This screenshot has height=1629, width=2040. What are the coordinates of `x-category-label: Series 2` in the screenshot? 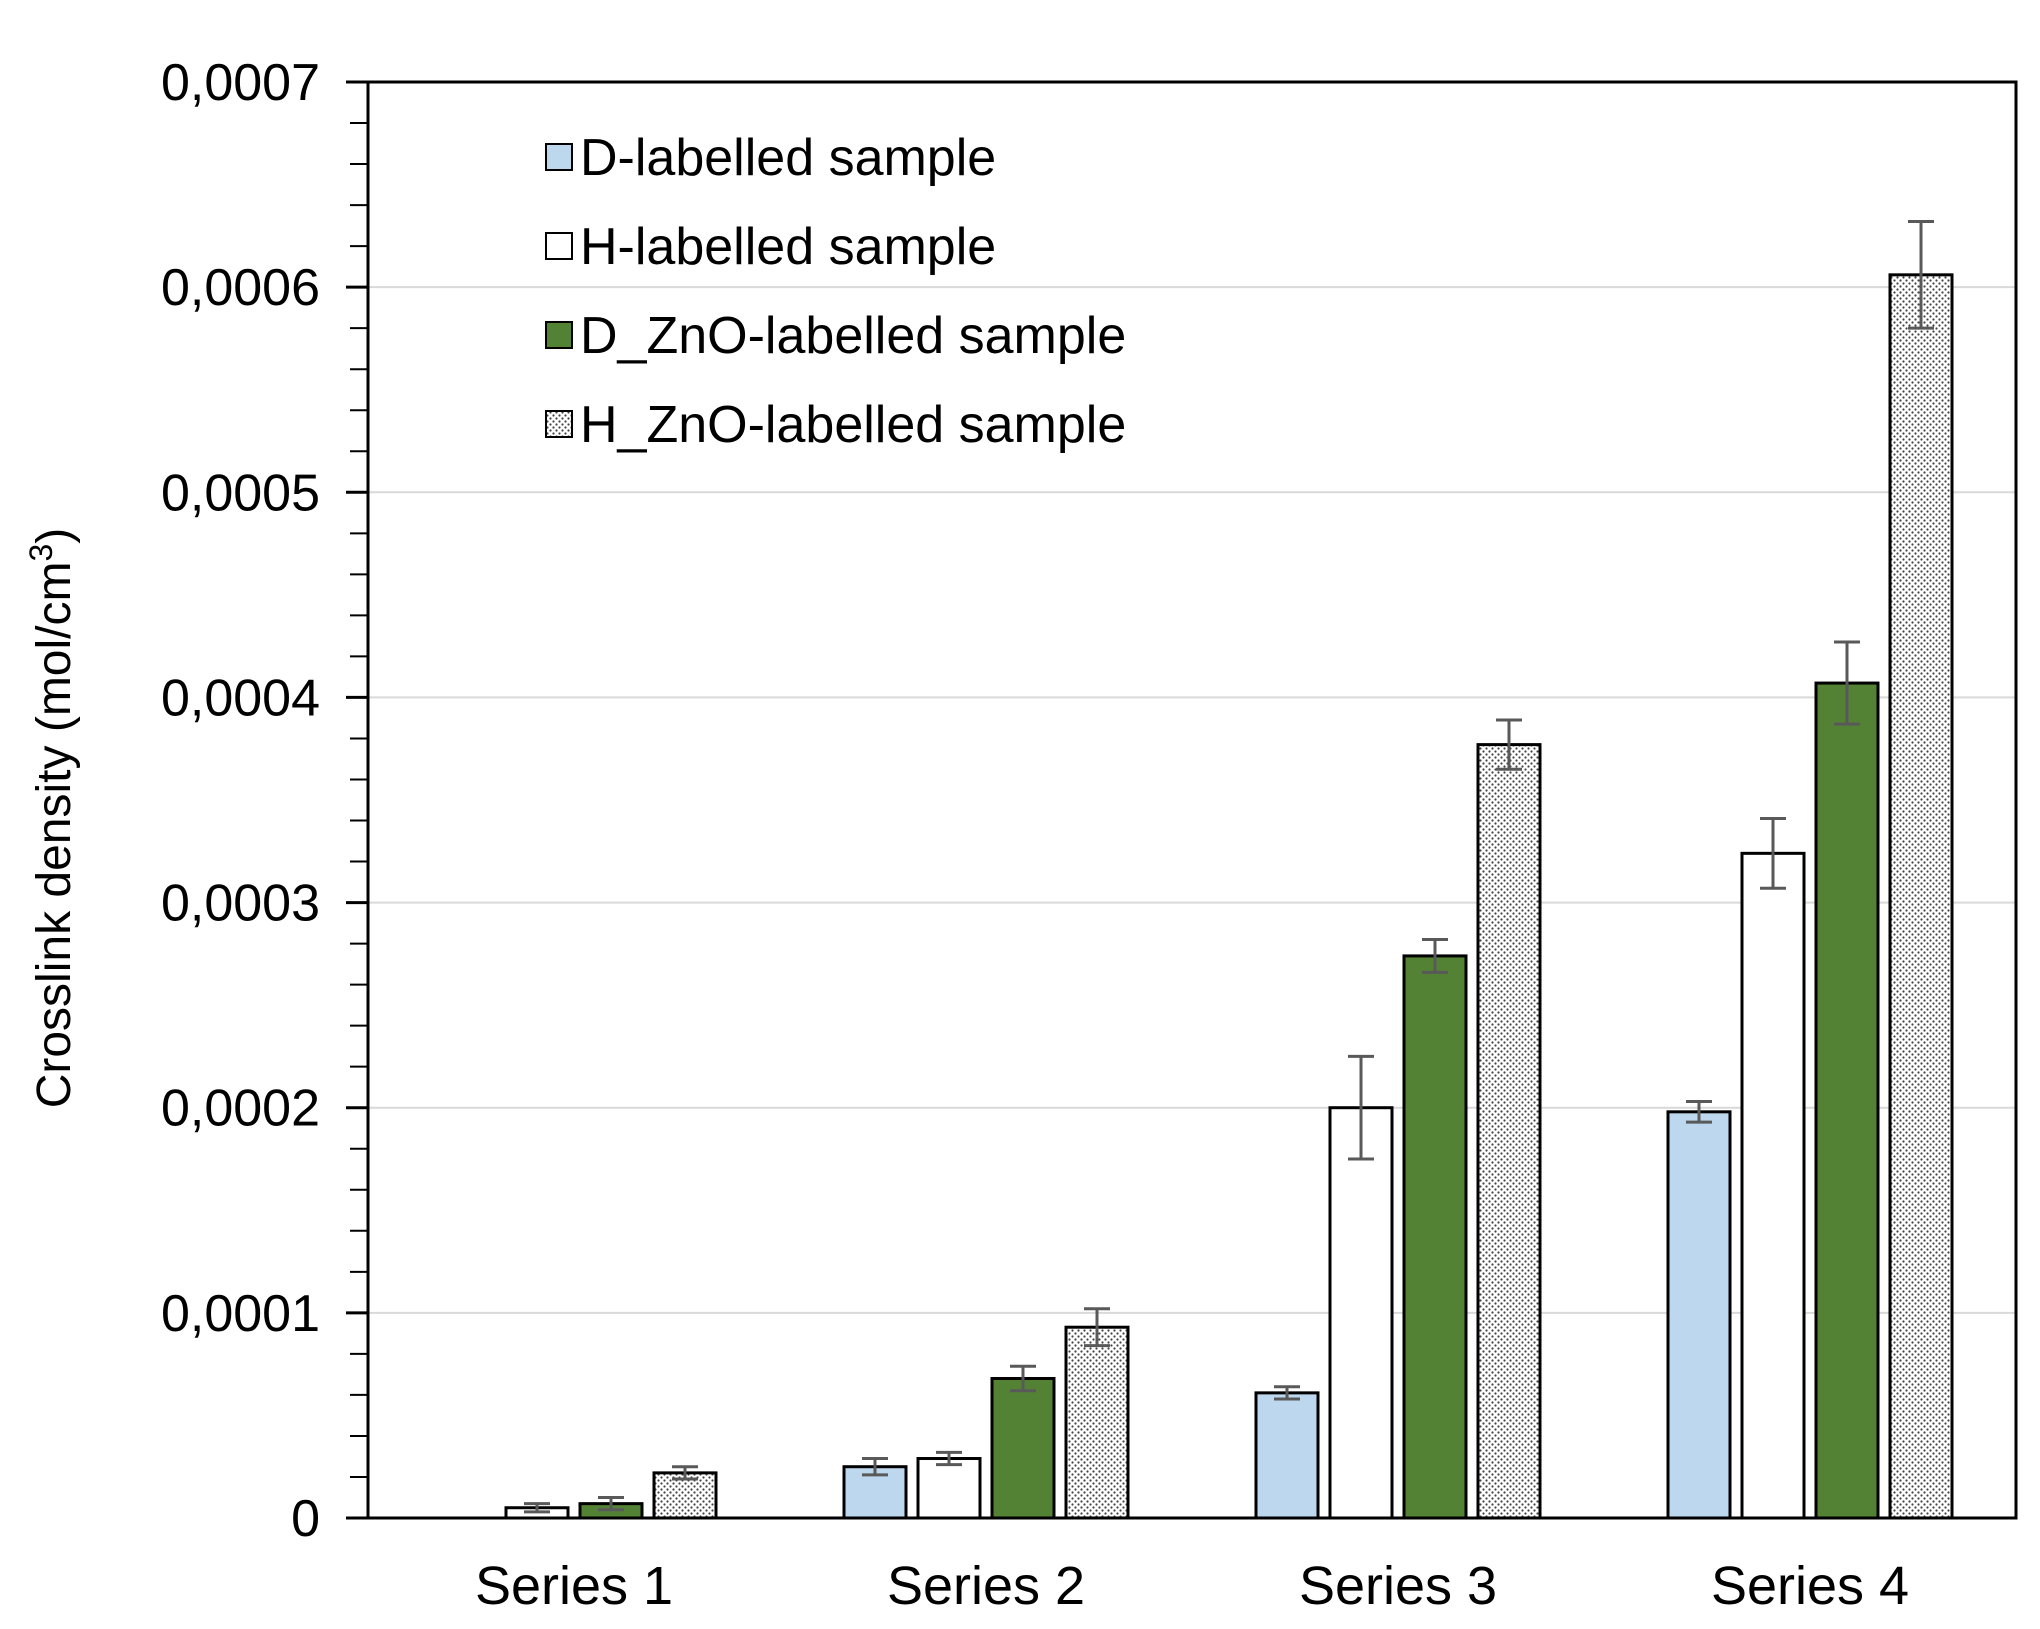 It's located at (986, 1586).